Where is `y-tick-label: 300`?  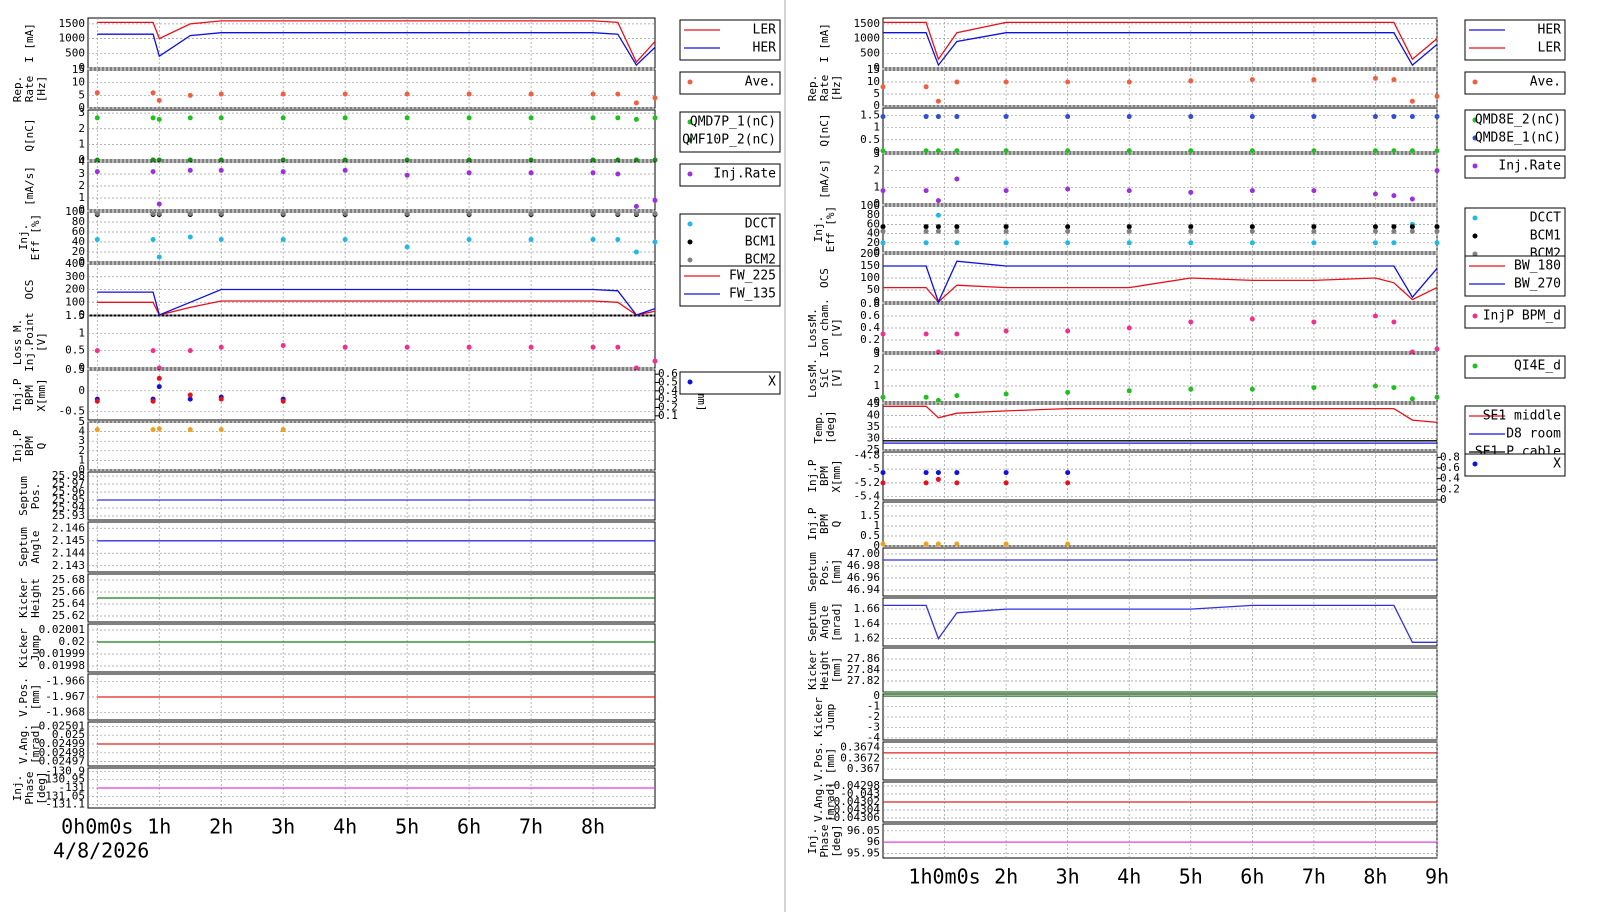
y-tick-label: 300 is located at coordinates (75, 276).